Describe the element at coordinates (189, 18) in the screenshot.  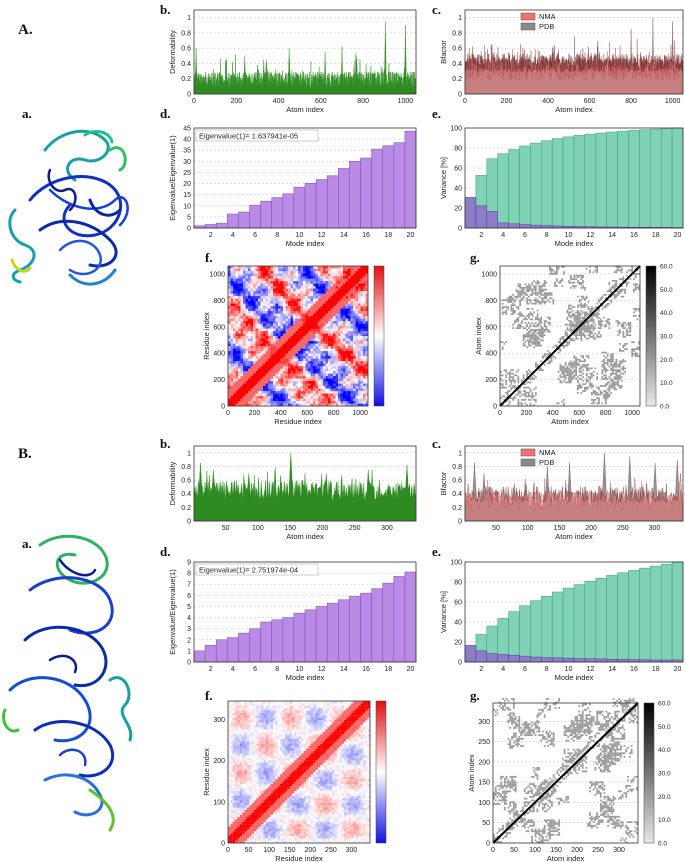
I see `y-tick-label: 1` at that location.